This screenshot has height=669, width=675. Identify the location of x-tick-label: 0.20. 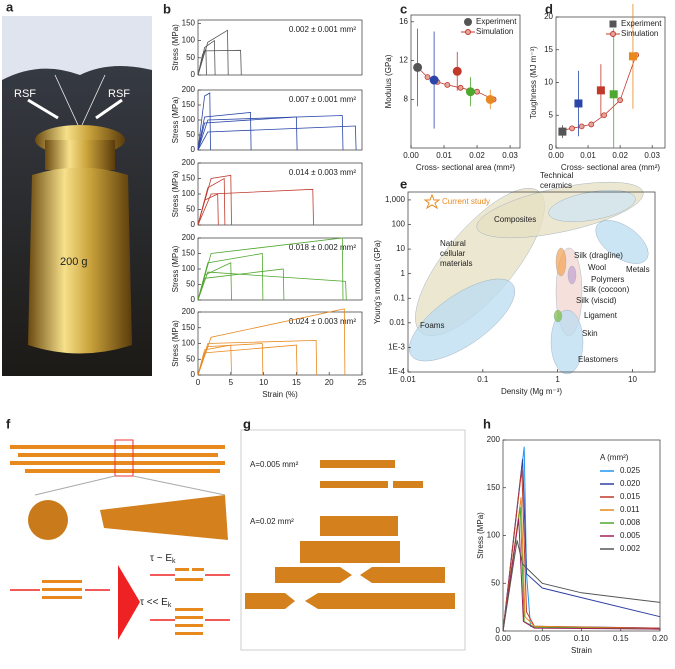
(660, 638).